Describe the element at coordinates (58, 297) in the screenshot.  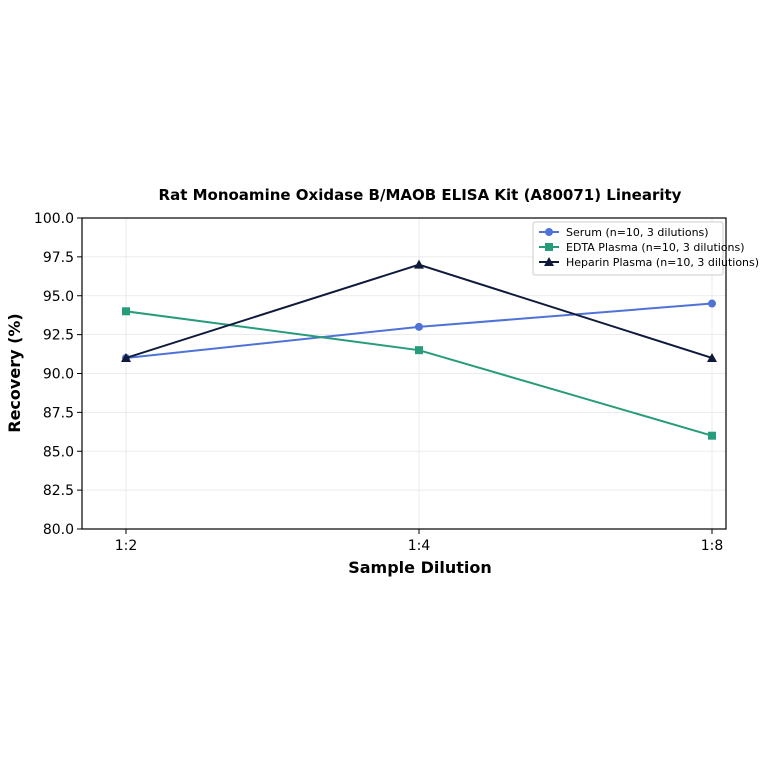
I see `y-tick-label: 95.0` at that location.